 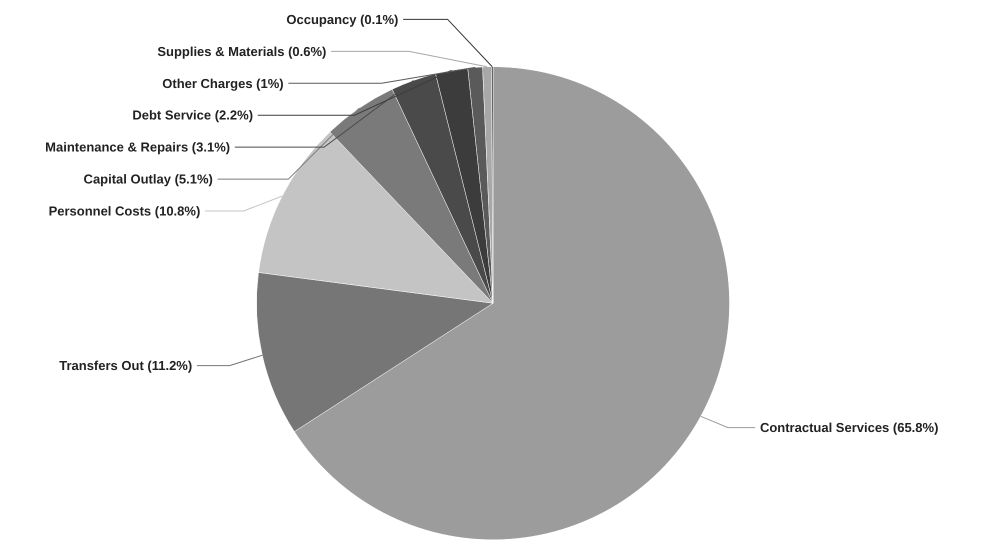 What do you see at coordinates (125, 366) in the screenshot?
I see `slice-label: Transfers Out (11.2%)` at bounding box center [125, 366].